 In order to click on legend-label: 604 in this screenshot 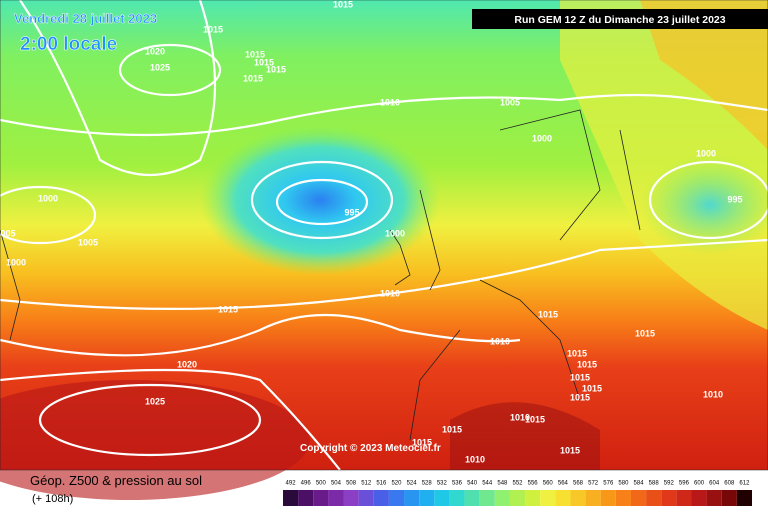, I will do `click(714, 484)`.